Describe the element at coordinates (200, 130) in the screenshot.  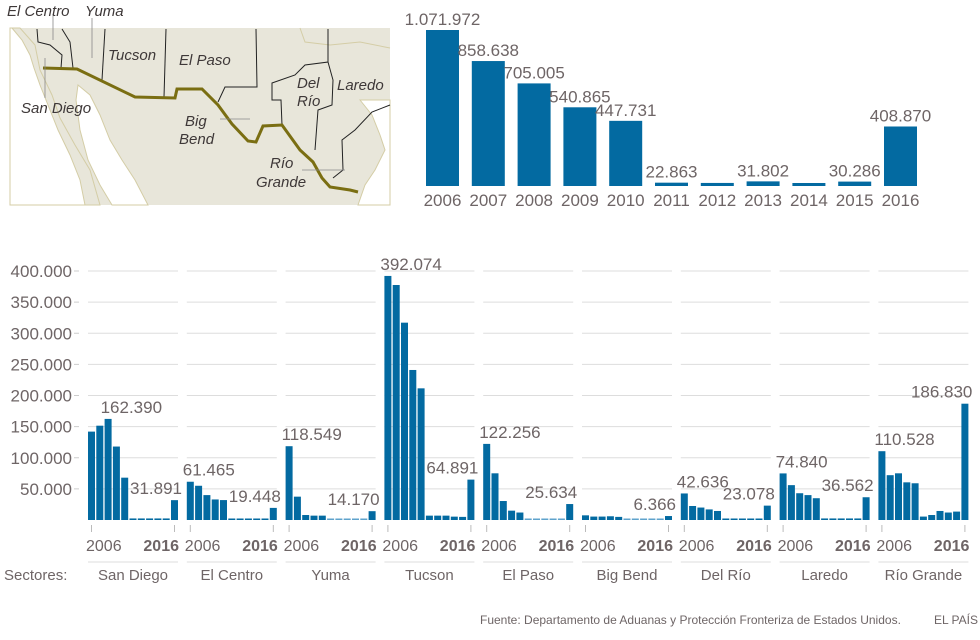
I see `us-mexico-border-line` at that location.